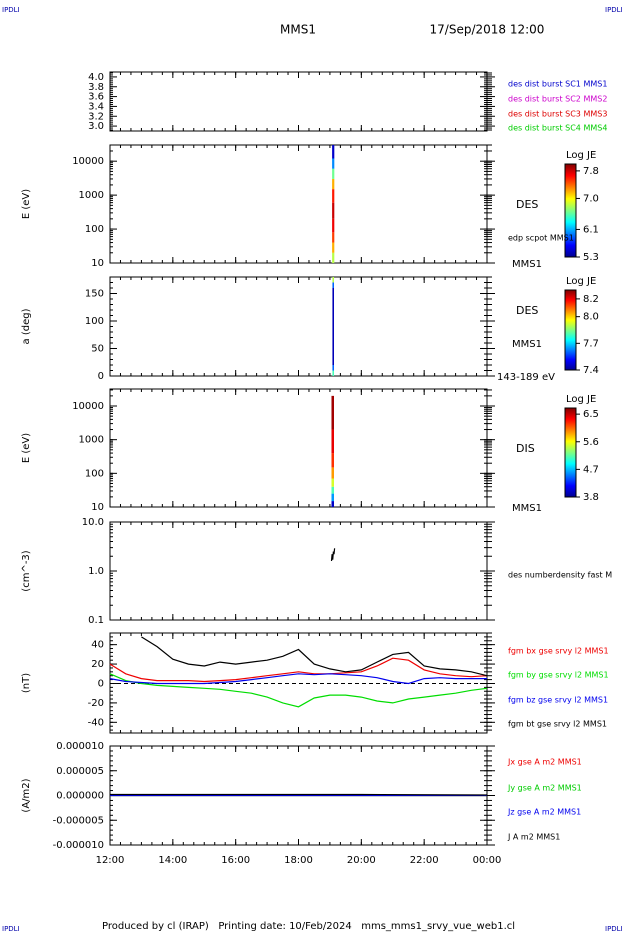 The width and height of the screenshot is (630, 934). I want to click on panel-label: 143-189 eV, so click(526, 377).